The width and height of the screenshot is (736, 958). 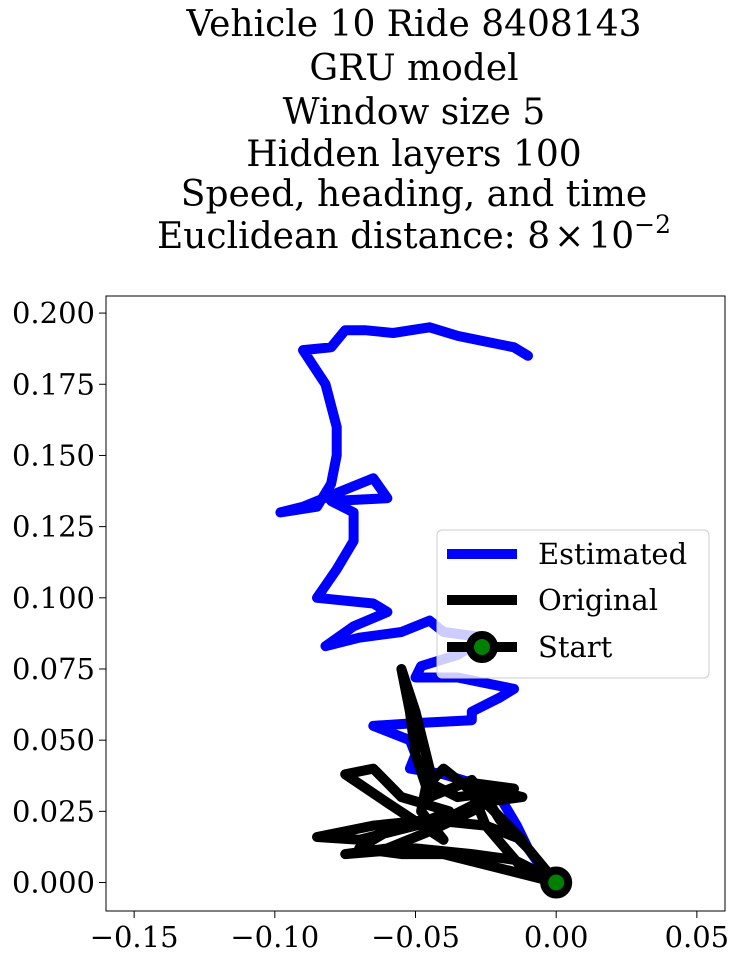 What do you see at coordinates (612, 554) in the screenshot?
I see `legend-estimated-label: Estimated` at bounding box center [612, 554].